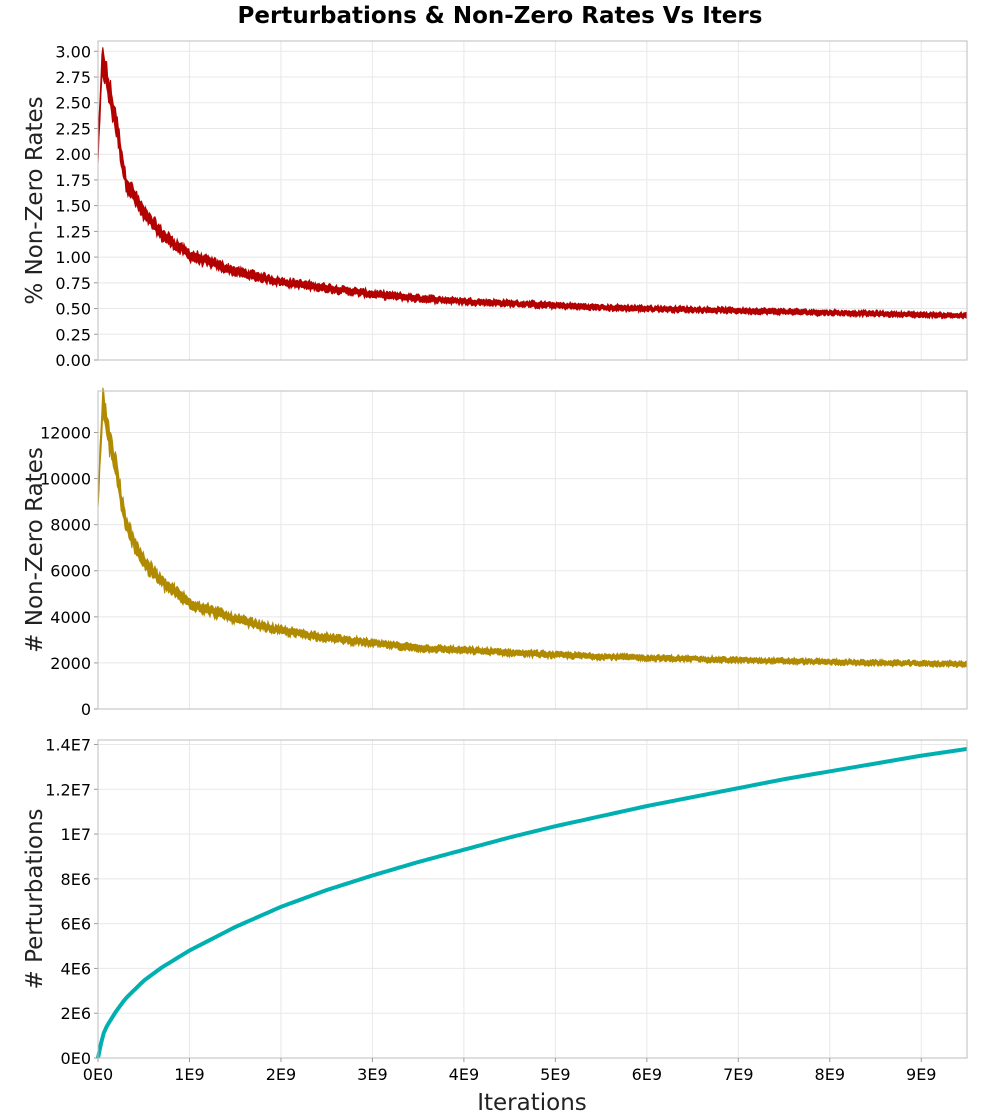  What do you see at coordinates (68, 789) in the screenshot?
I see `y-tick-label: 1.2E7` at bounding box center [68, 789].